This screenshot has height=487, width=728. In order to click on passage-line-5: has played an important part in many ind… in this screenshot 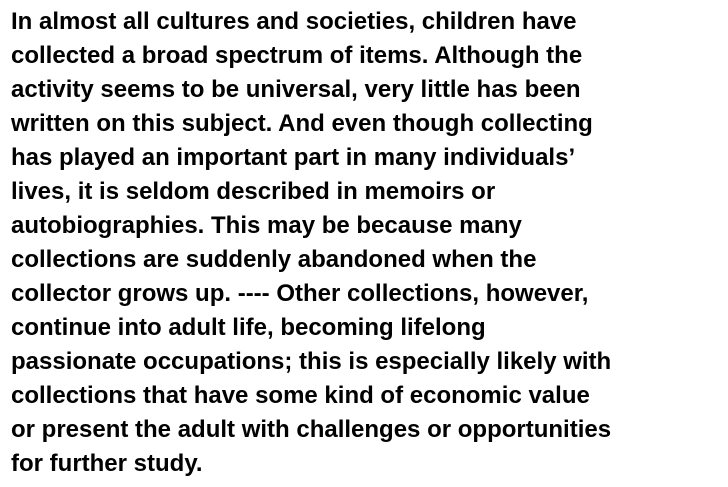, I will do `click(293, 157)`.